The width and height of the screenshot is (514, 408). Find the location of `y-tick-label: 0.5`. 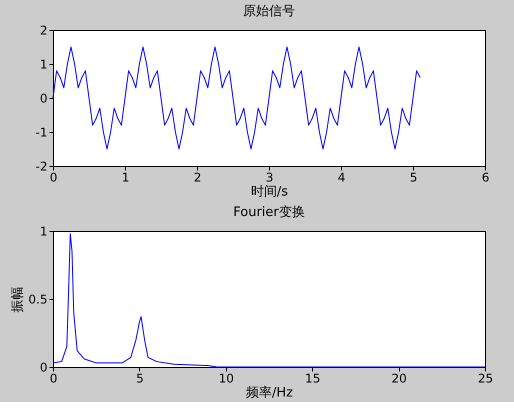

y-tick-label: 0.5 is located at coordinates (38, 299).